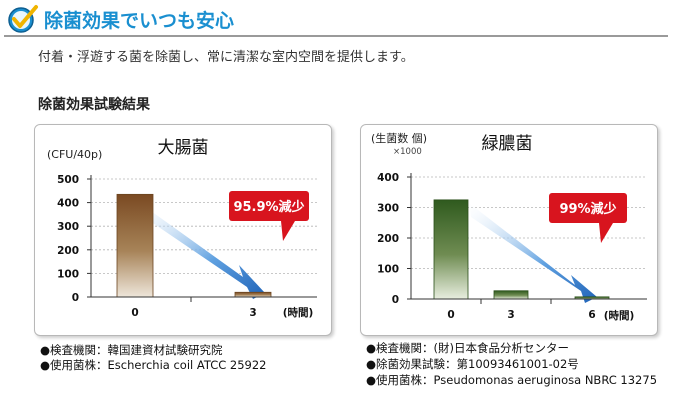  I want to click on reduction-label: 99%減少, so click(587, 209).